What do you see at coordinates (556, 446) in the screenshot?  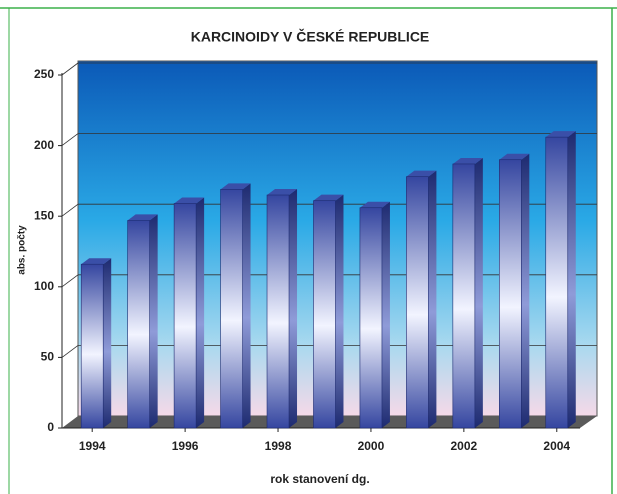 I see `x-tick-label: 2004` at bounding box center [556, 446].